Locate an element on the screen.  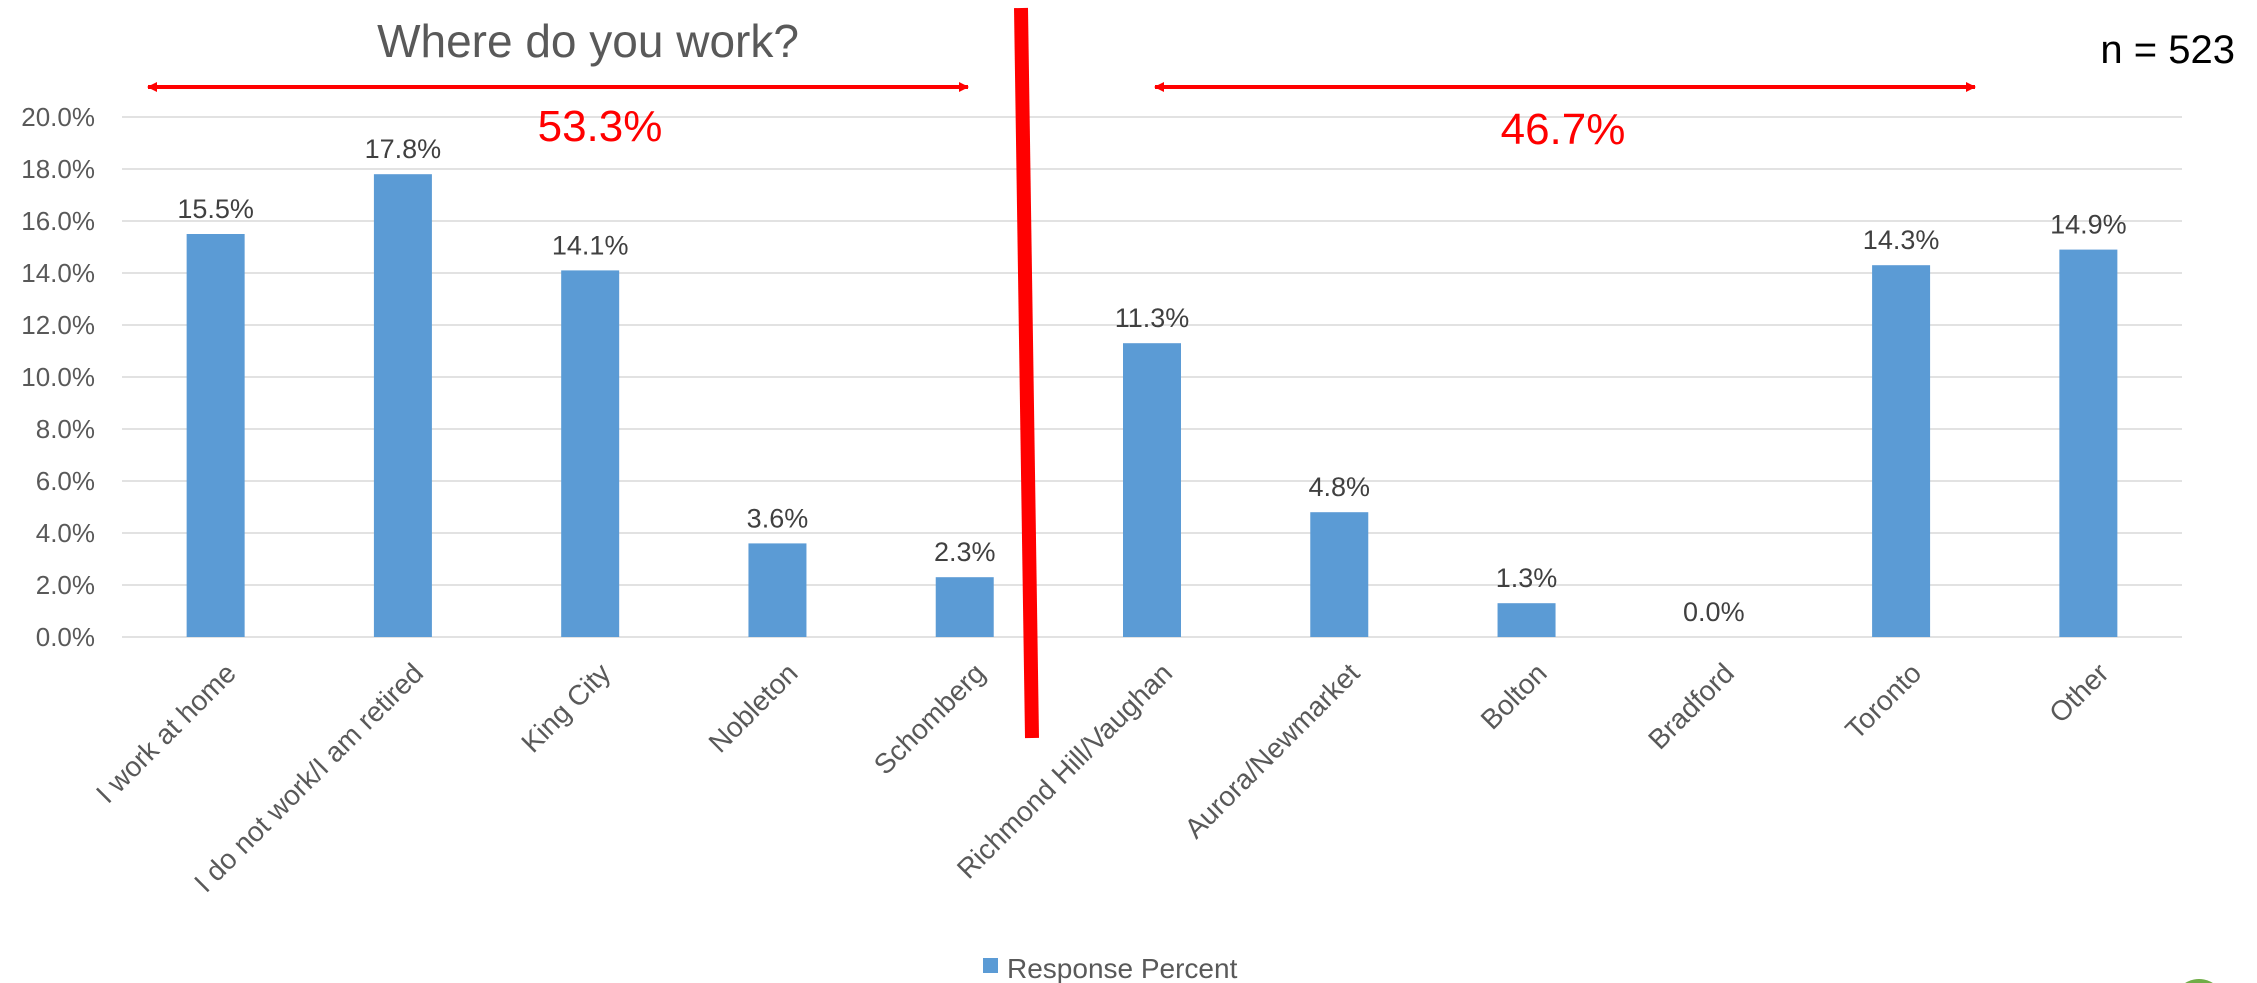
data-label: 14.3% is located at coordinates (1901, 240).